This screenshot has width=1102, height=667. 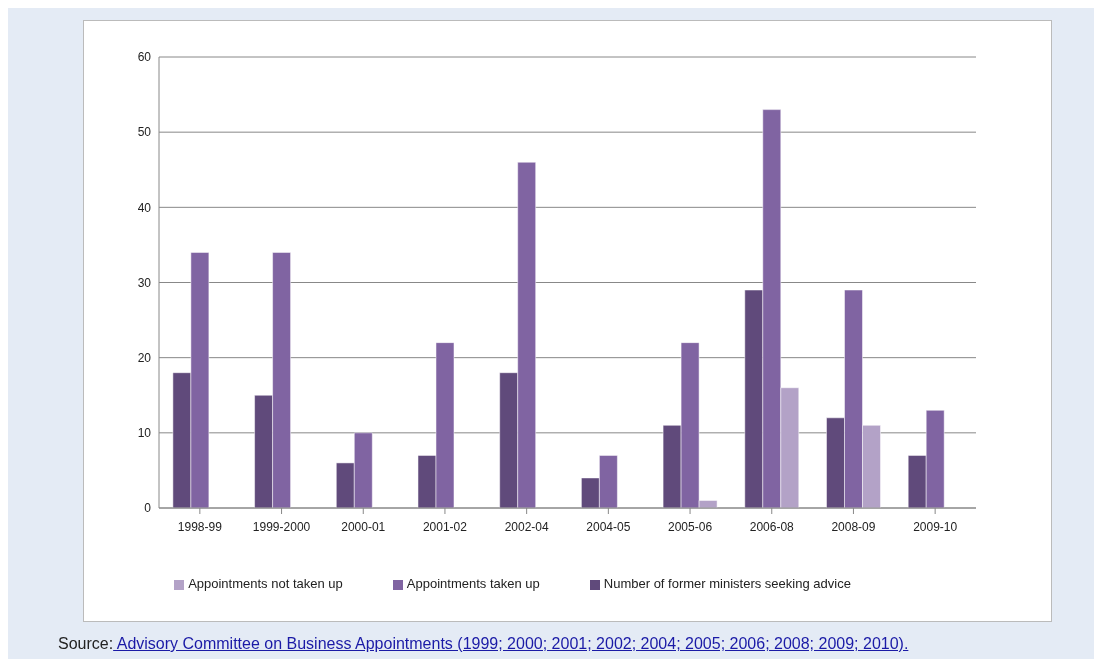 What do you see at coordinates (86, 643) in the screenshot?
I see `source-note: Source:` at bounding box center [86, 643].